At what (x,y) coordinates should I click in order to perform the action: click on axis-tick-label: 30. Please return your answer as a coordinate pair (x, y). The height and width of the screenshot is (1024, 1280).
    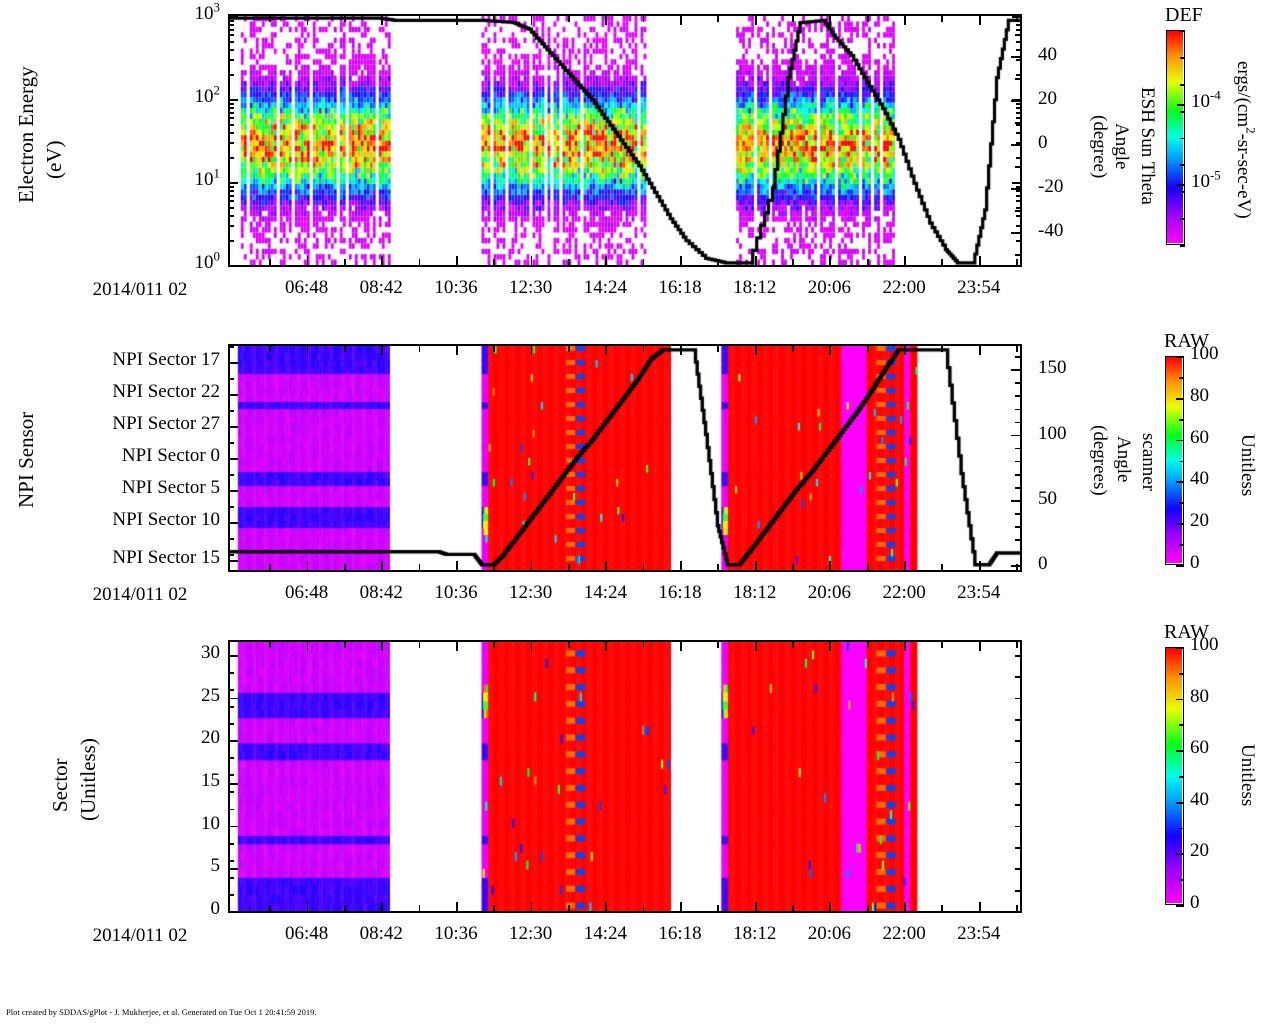
    Looking at the image, I should click on (210, 652).